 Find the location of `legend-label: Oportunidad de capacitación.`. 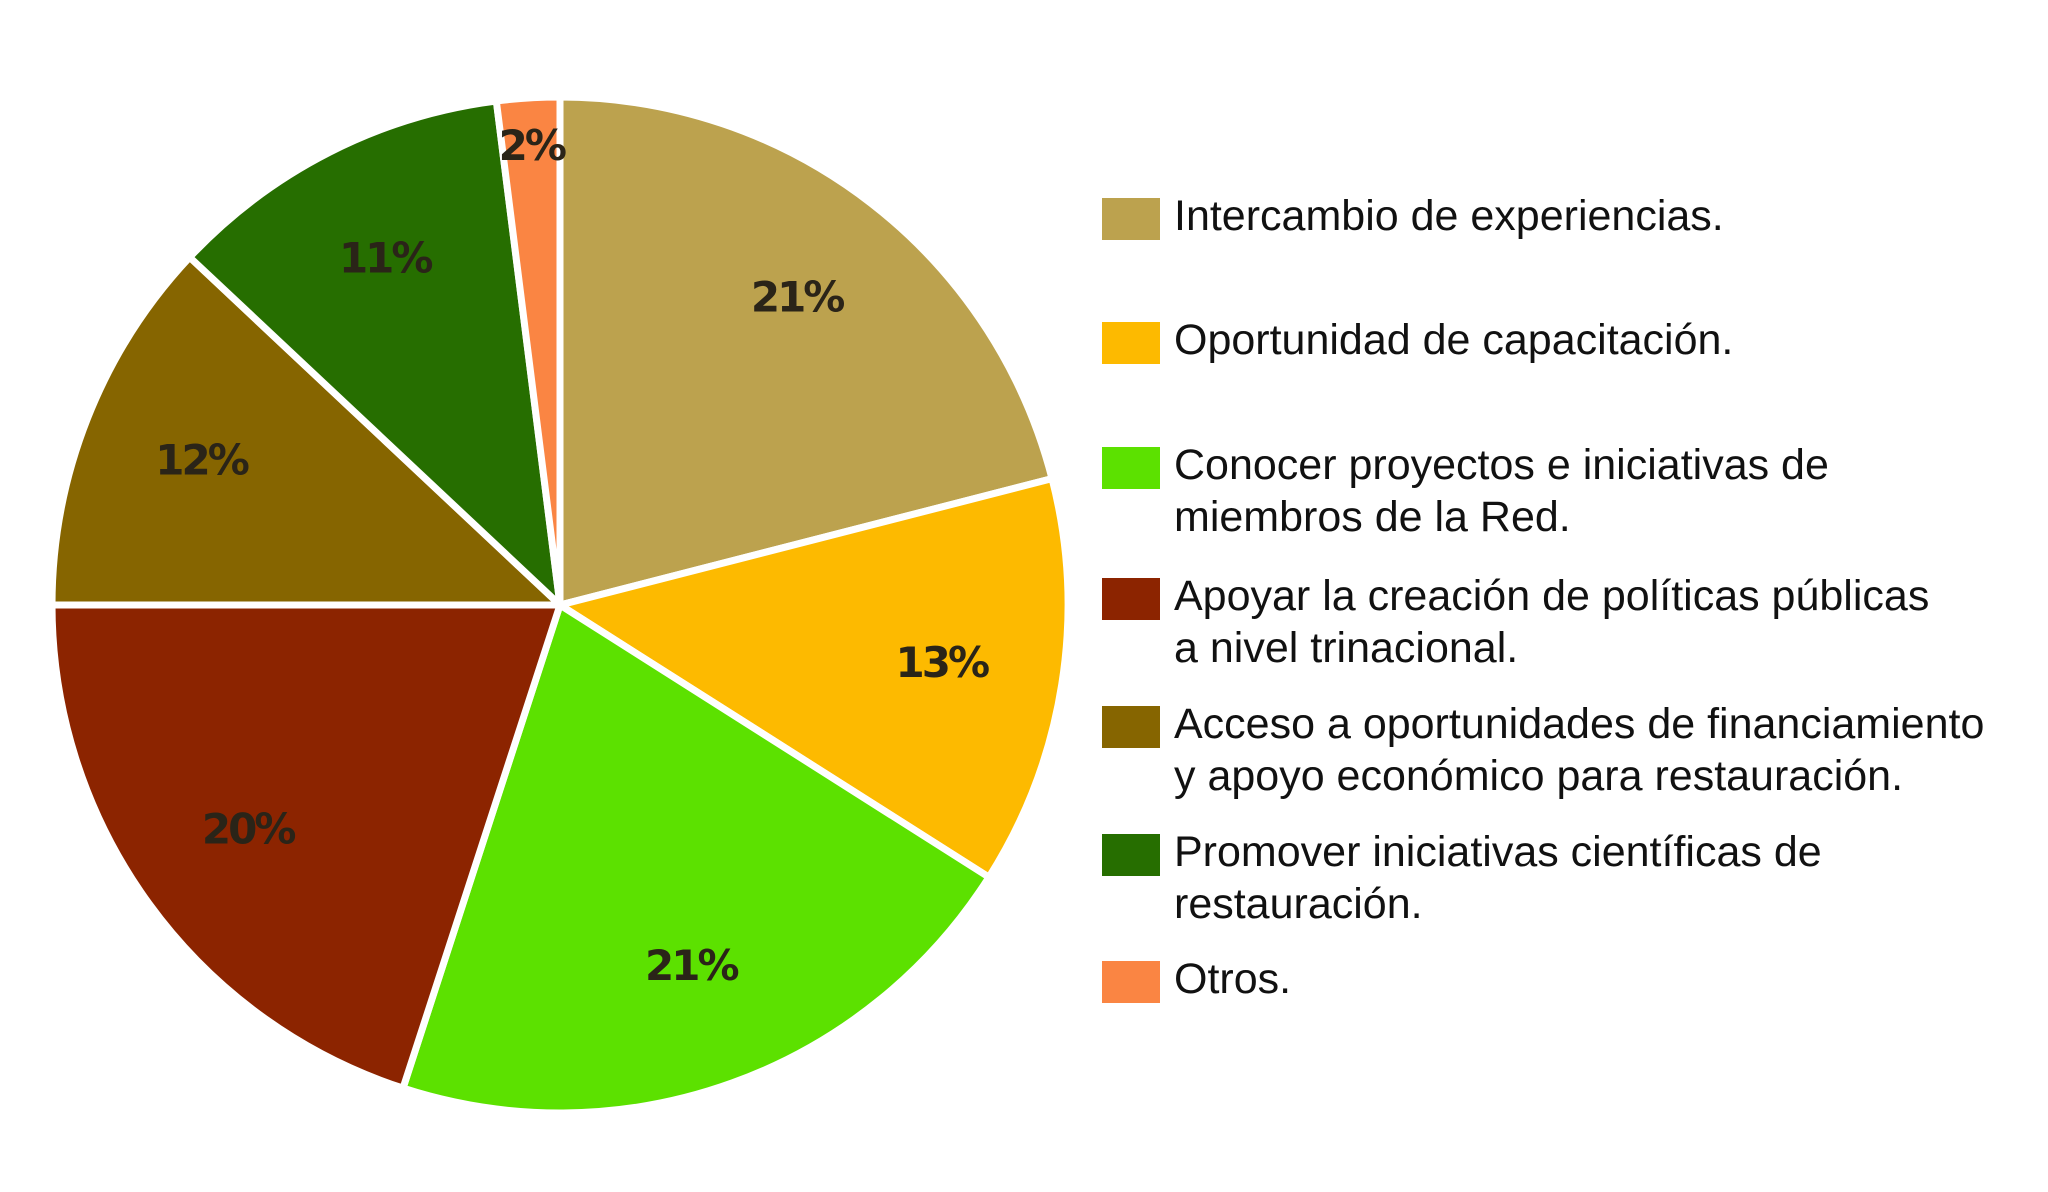

legend-label: Oportunidad de capacitación. is located at coordinates (1453, 340).